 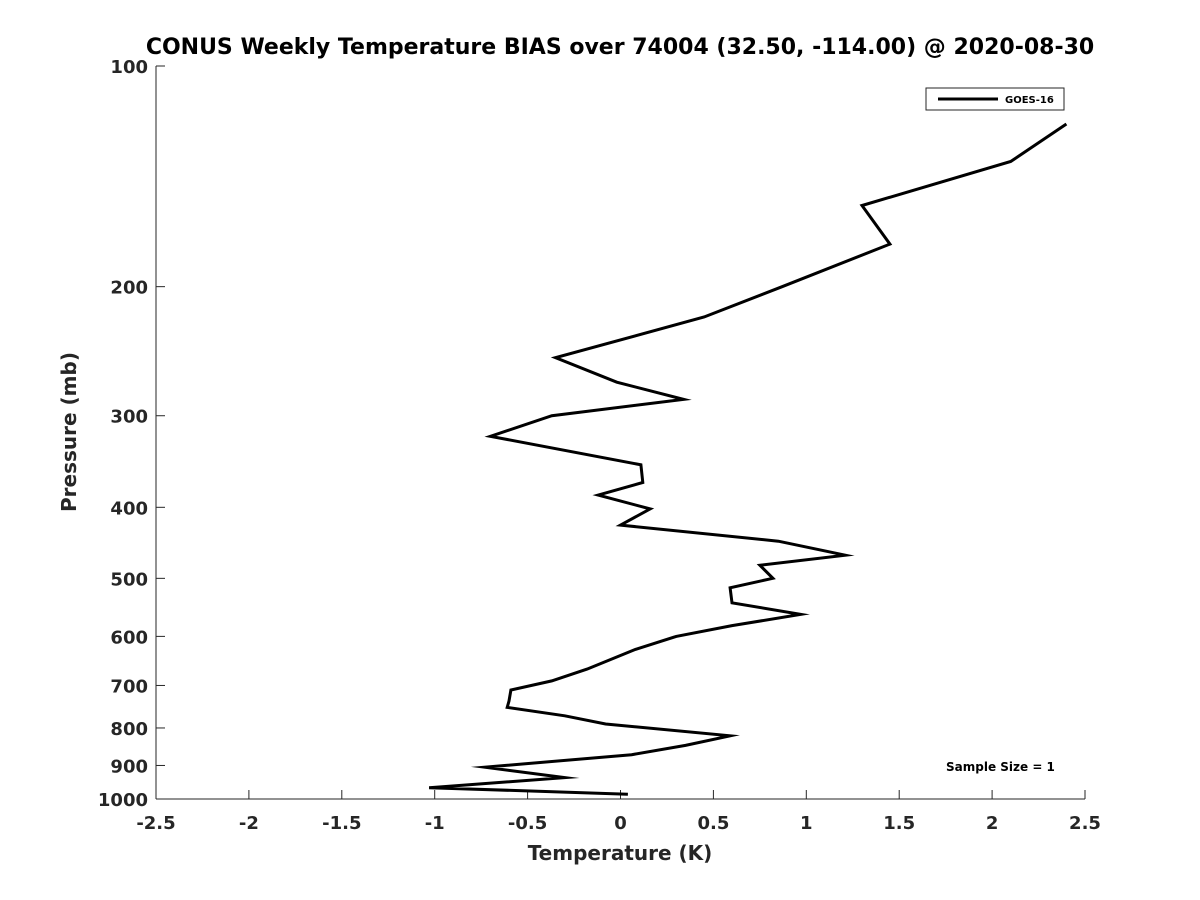 I want to click on y-axis-label: Pressure (mb), so click(x=69, y=432).